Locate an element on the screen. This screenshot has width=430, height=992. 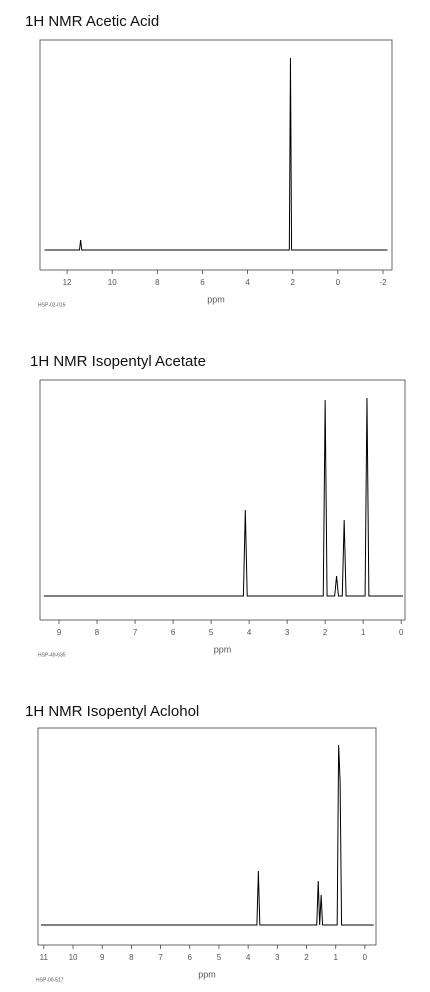
chart-title: 1H NMR Isopentyl Aclohol is located at coordinates (112, 711).